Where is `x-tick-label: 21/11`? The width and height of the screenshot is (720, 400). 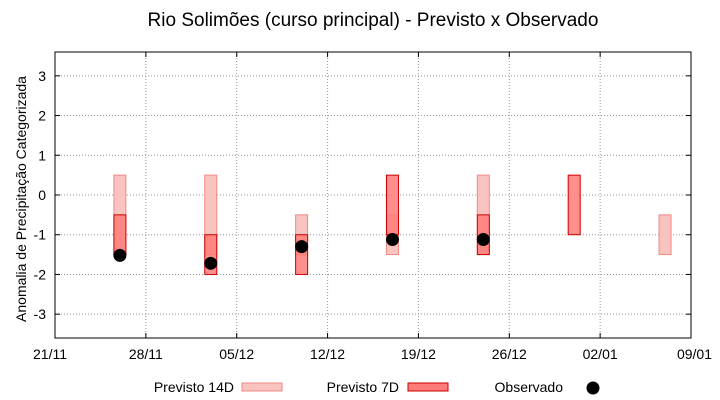
x-tick-label: 21/11 is located at coordinates (50, 354).